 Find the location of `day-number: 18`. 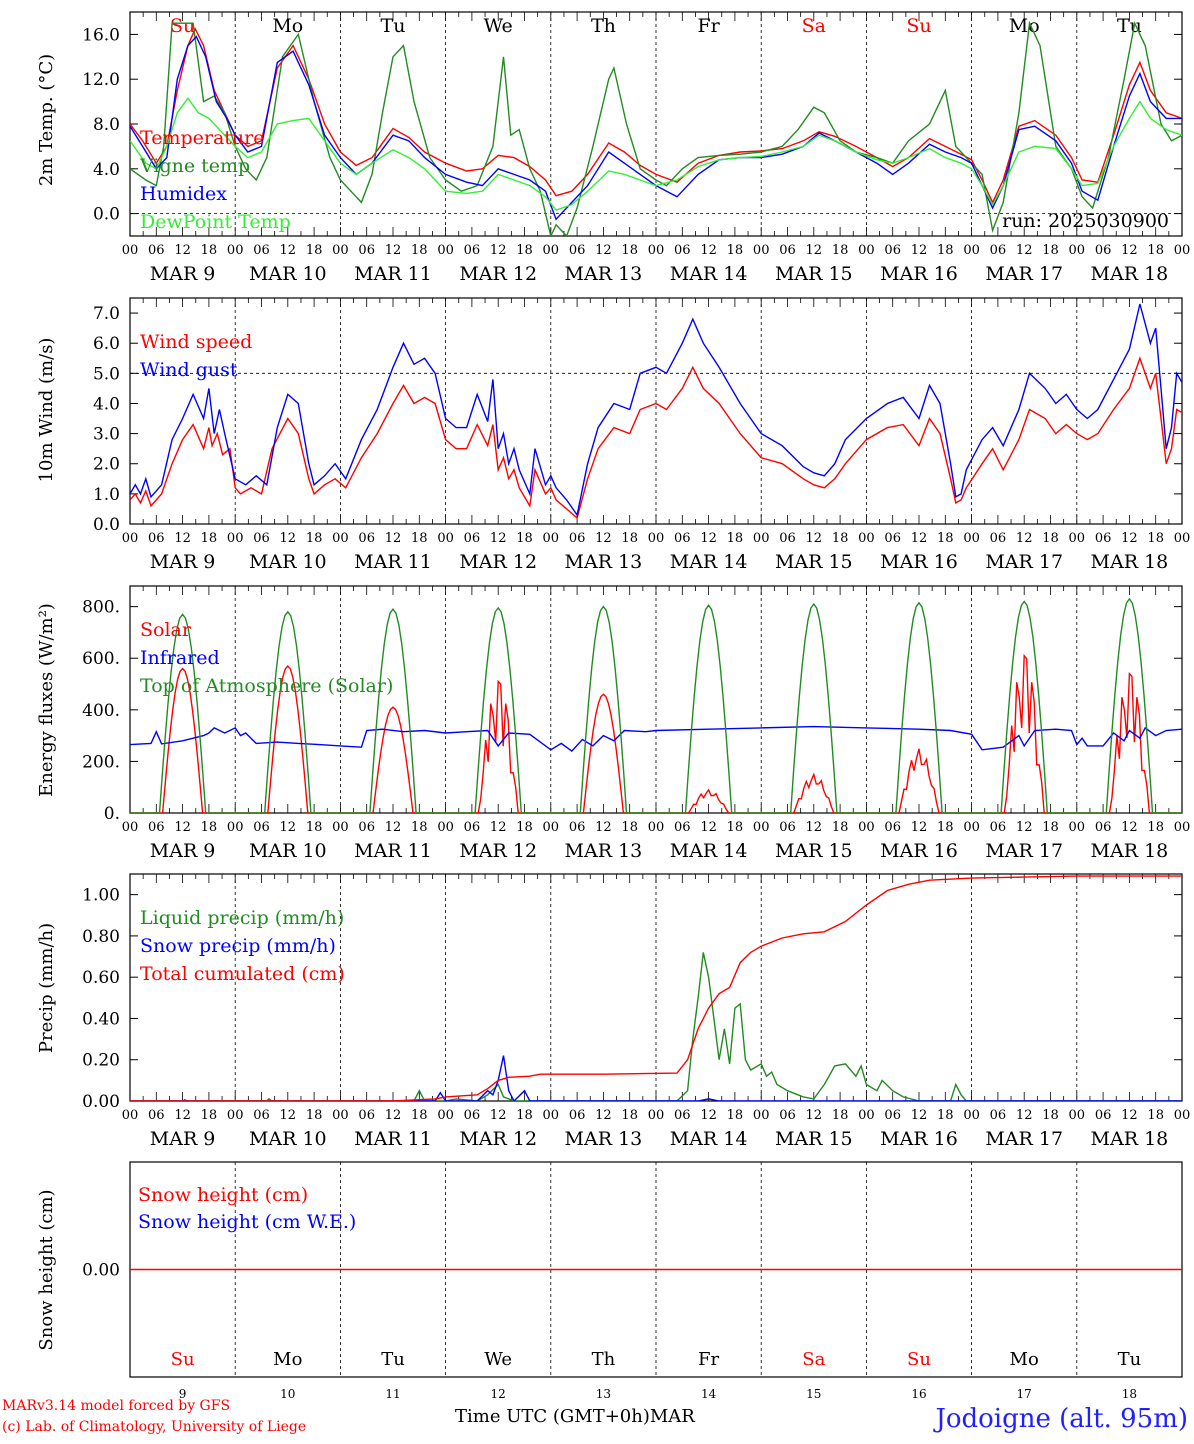

day-number: 18 is located at coordinates (1129, 1394).